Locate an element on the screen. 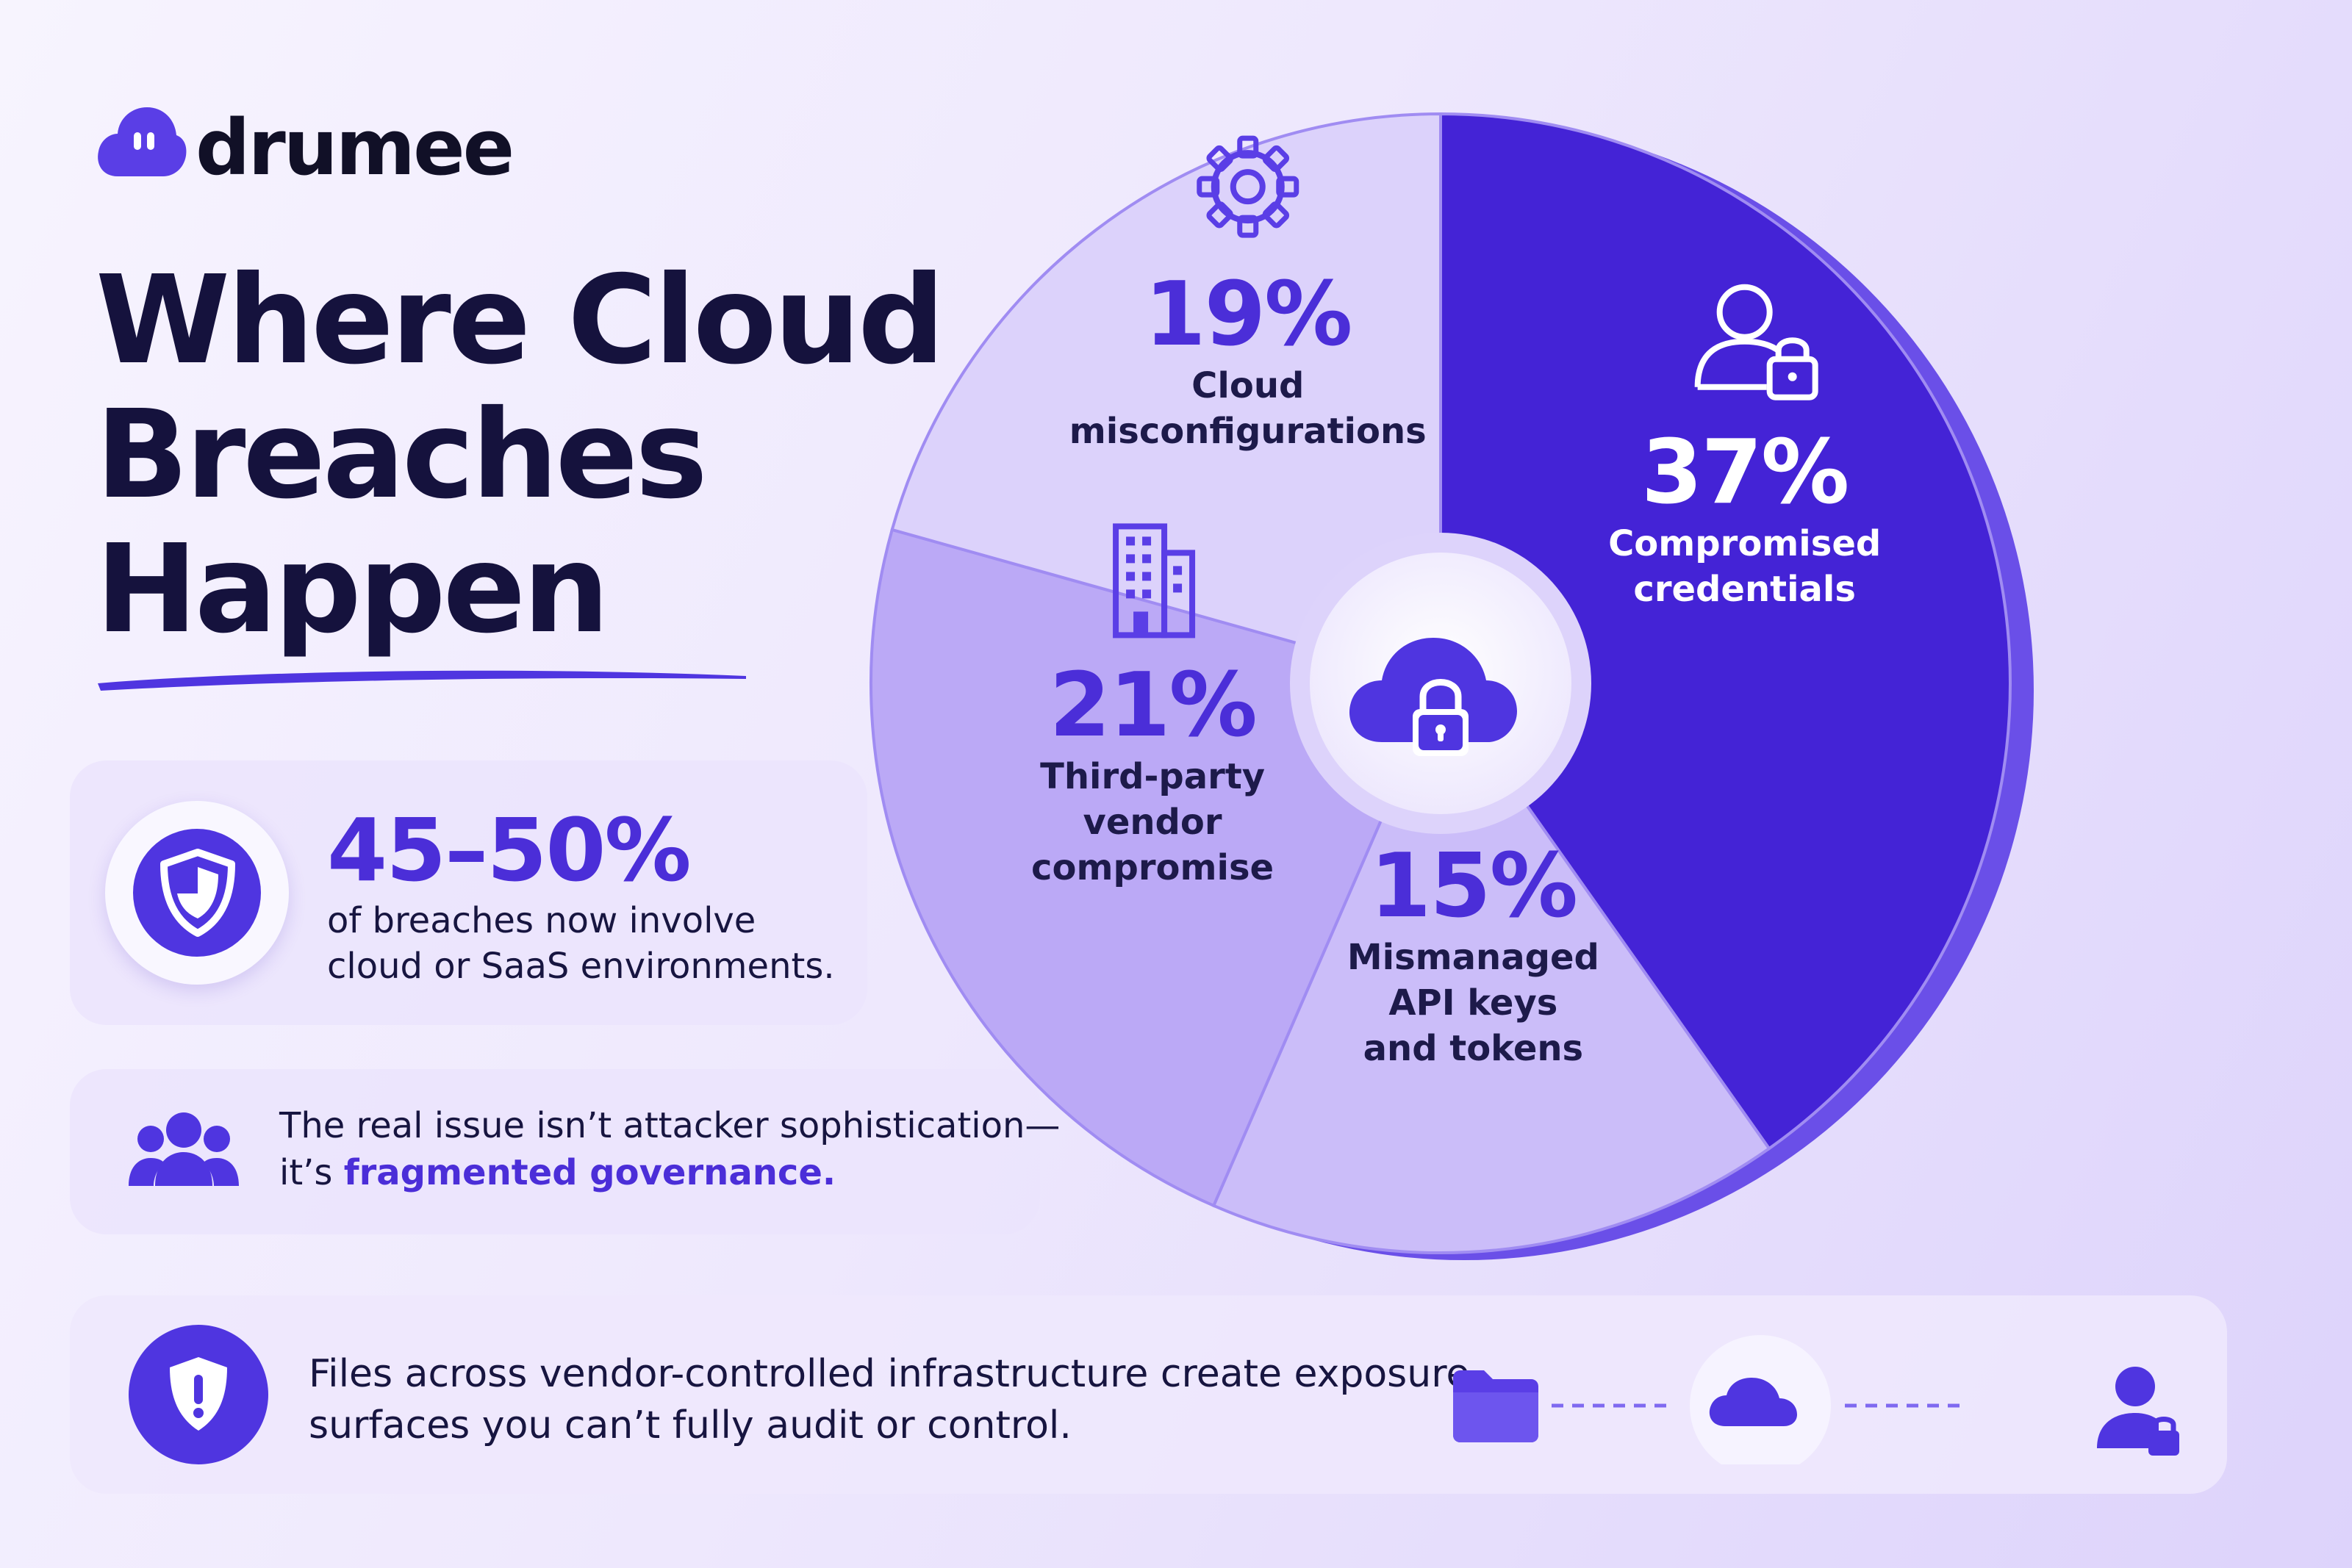 The image size is (2352, 1568). stat-line-2: cloud or SaaS environments. is located at coordinates (581, 967).